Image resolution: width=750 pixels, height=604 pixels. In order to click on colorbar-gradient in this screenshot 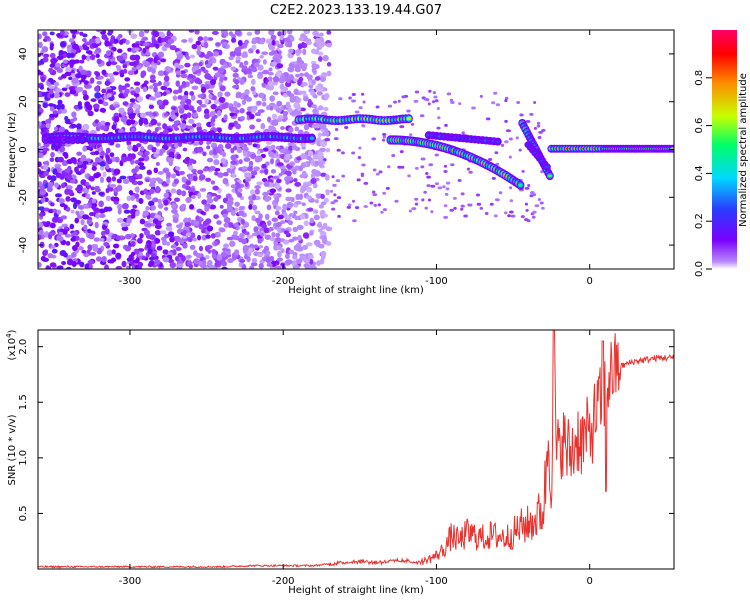, I will do `click(724, 149)`.